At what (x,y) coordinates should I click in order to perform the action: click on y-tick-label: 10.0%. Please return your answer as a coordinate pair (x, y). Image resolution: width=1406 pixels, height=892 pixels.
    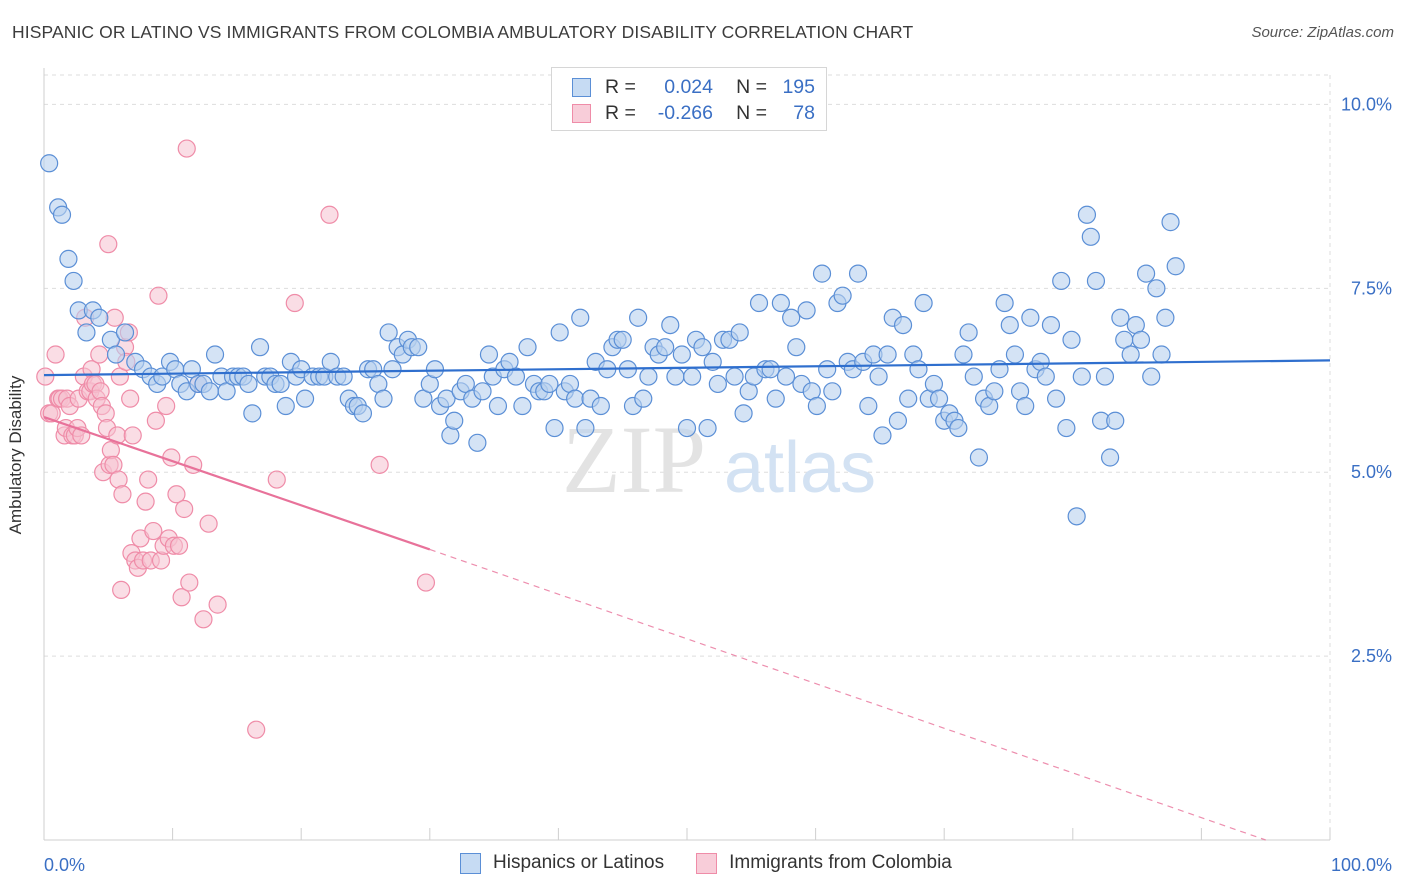
    Looking at the image, I should click on (1366, 104).